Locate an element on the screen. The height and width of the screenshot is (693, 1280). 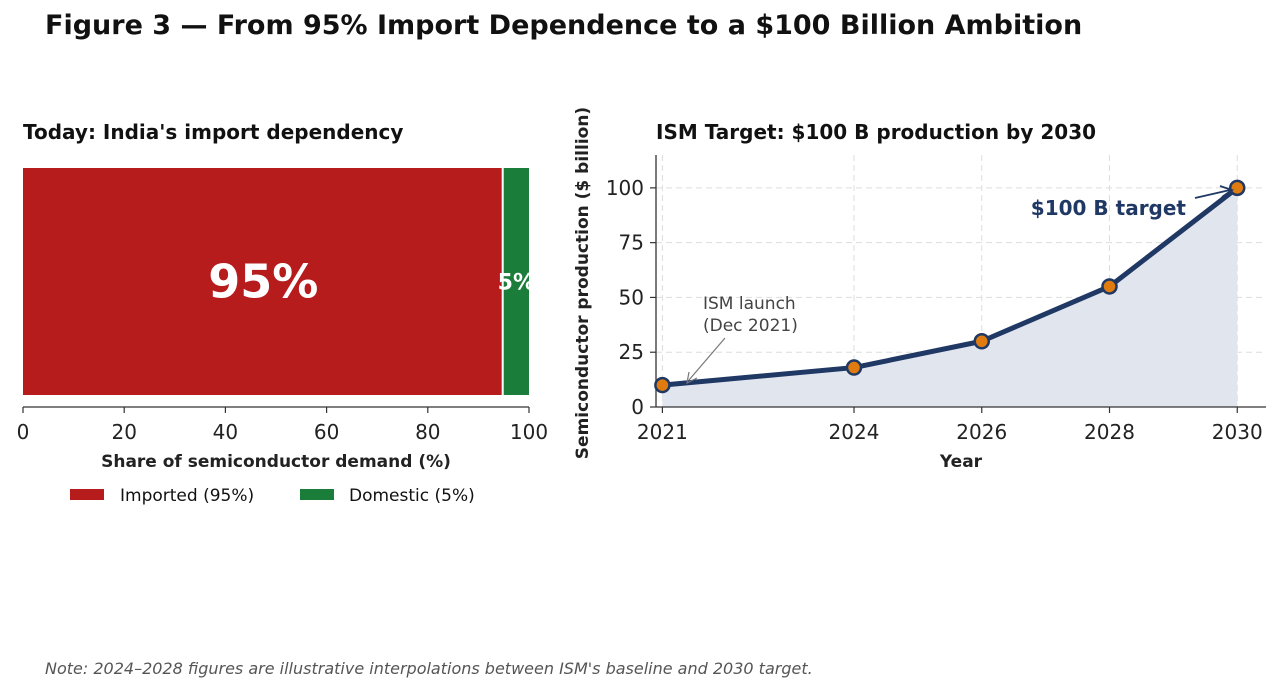
ism-launch-annotation: ISM launch (Dec 2021) is located at coordinates (742, 339).